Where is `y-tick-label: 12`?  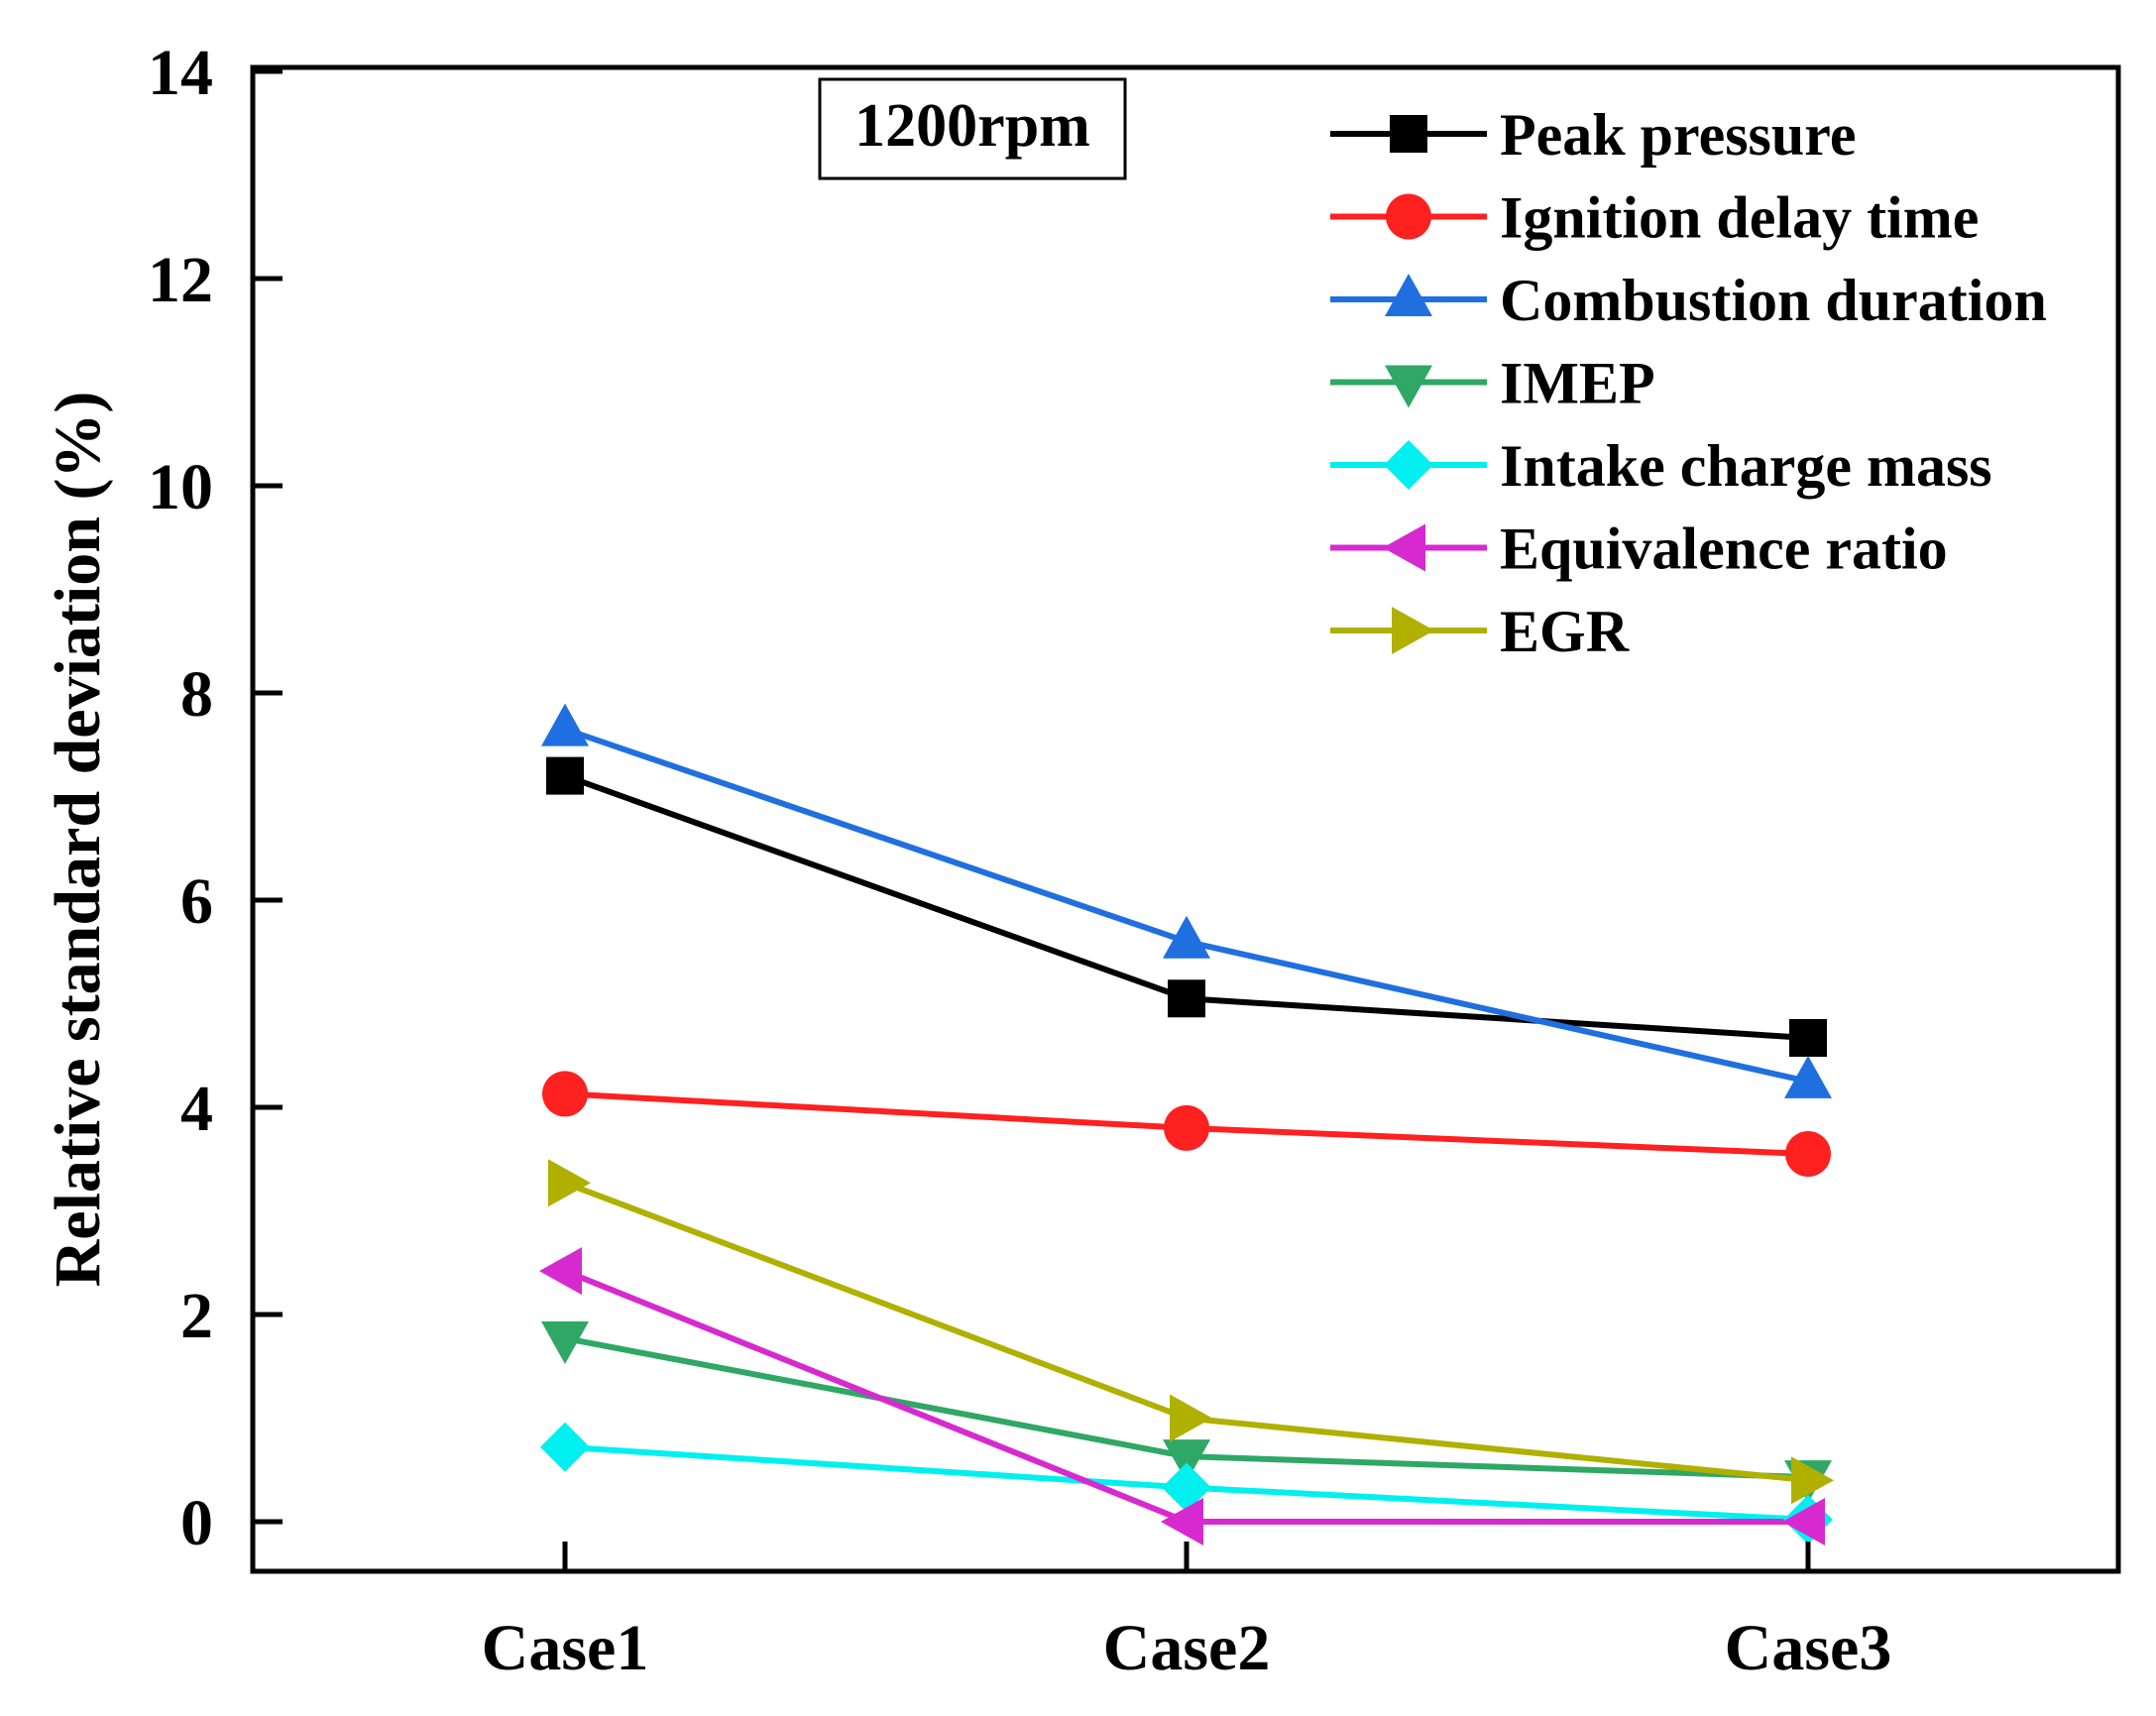 y-tick-label: 12 is located at coordinates (181, 280).